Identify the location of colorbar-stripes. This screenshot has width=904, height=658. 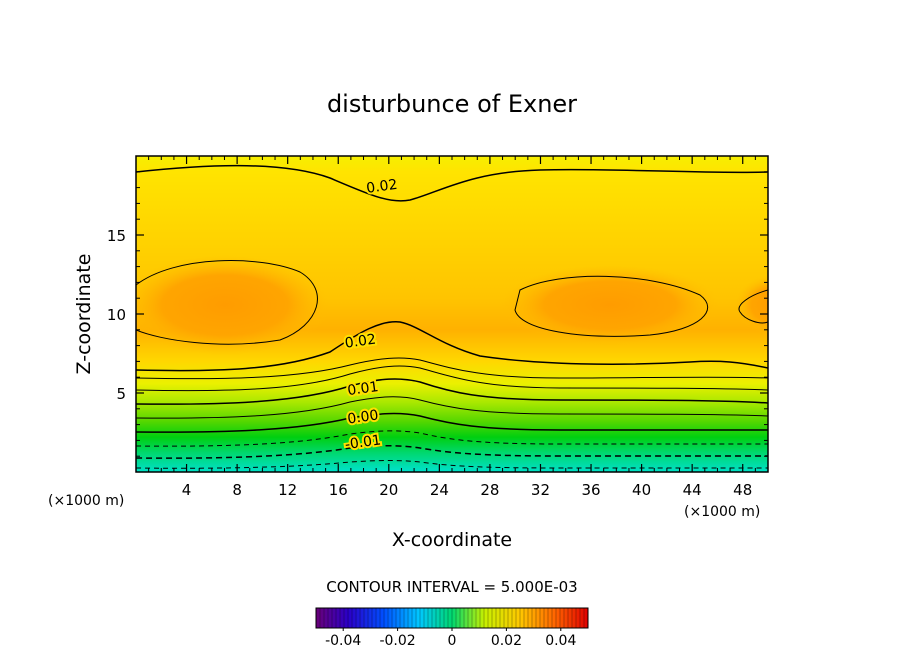
(452, 618).